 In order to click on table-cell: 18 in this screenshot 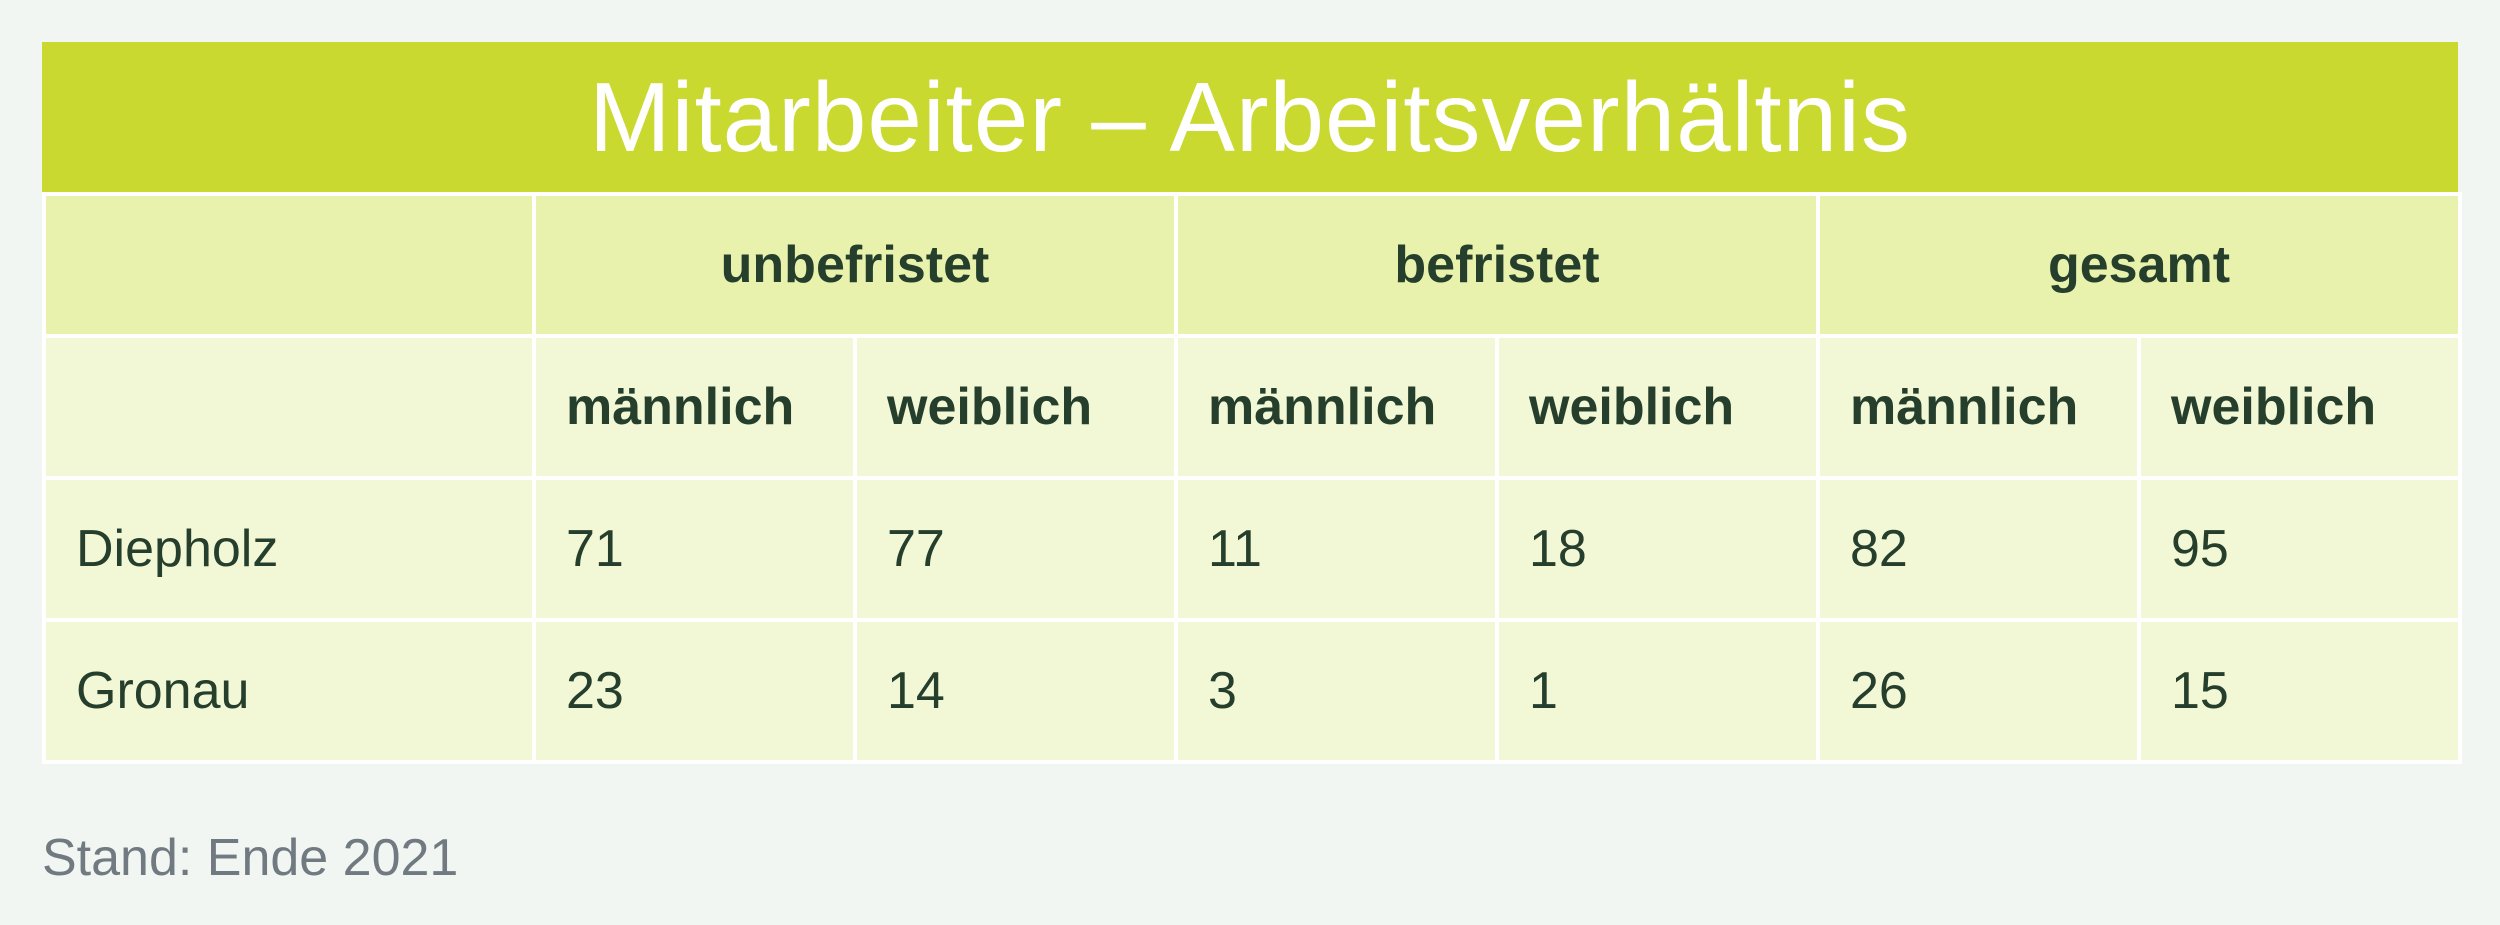, I will do `click(1657, 549)`.